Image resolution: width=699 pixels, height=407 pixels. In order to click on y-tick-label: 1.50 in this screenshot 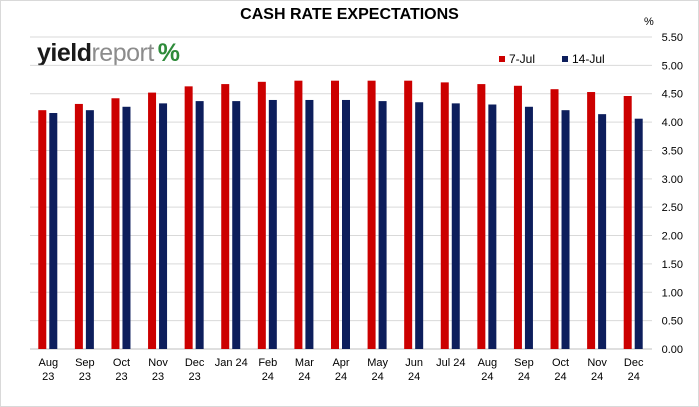, I will do `click(672, 265)`.